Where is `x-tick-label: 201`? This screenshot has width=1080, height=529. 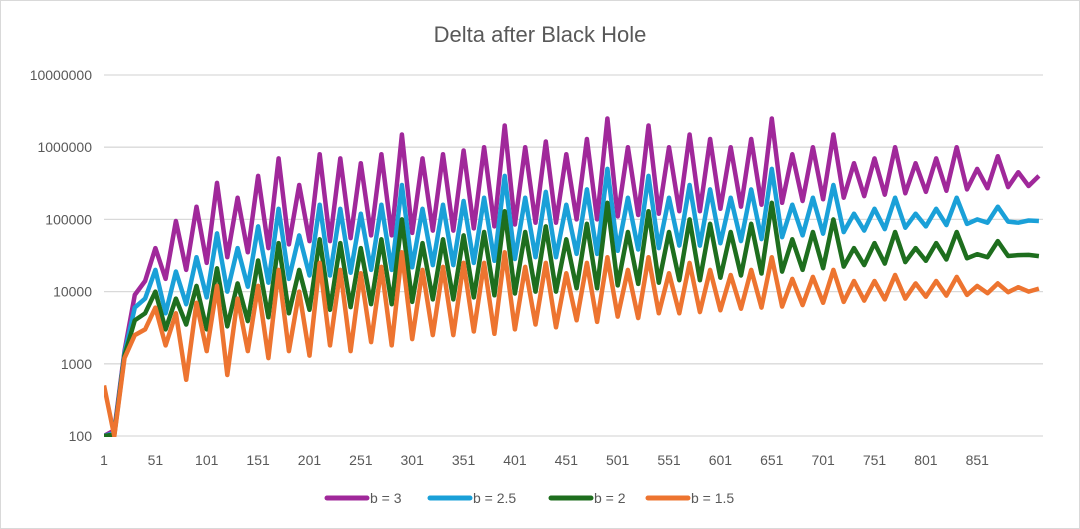 x-tick-label: 201 is located at coordinates (310, 460).